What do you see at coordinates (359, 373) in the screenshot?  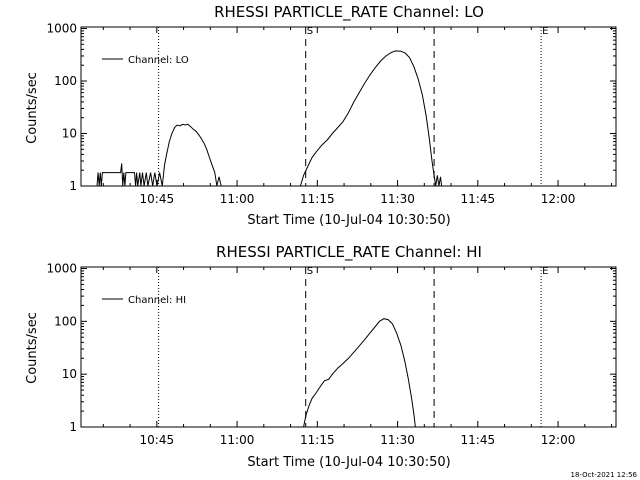 I see `series-line` at bounding box center [359, 373].